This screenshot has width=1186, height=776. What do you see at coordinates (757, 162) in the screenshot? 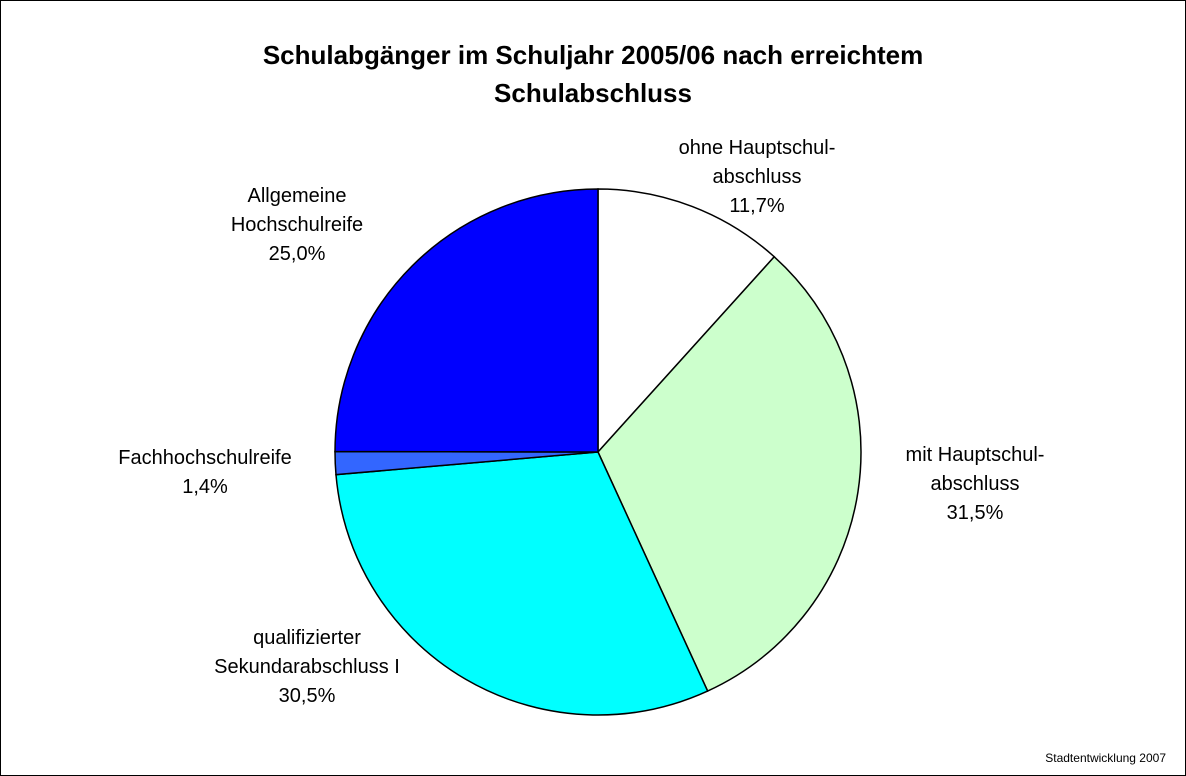
I see `category-label: ohne Hauptschul- abschluss` at bounding box center [757, 162].